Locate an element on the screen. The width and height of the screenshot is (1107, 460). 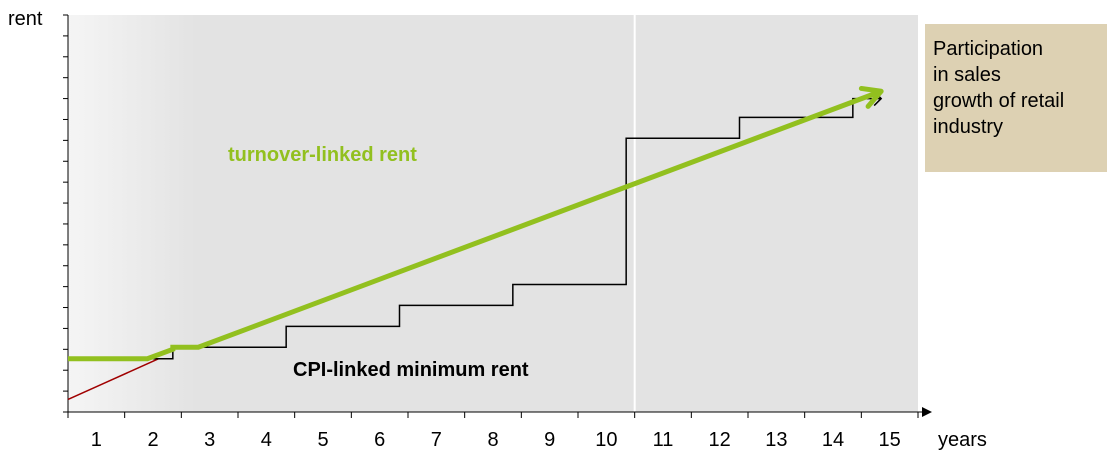
trend-line is located at coordinates (113, 379).